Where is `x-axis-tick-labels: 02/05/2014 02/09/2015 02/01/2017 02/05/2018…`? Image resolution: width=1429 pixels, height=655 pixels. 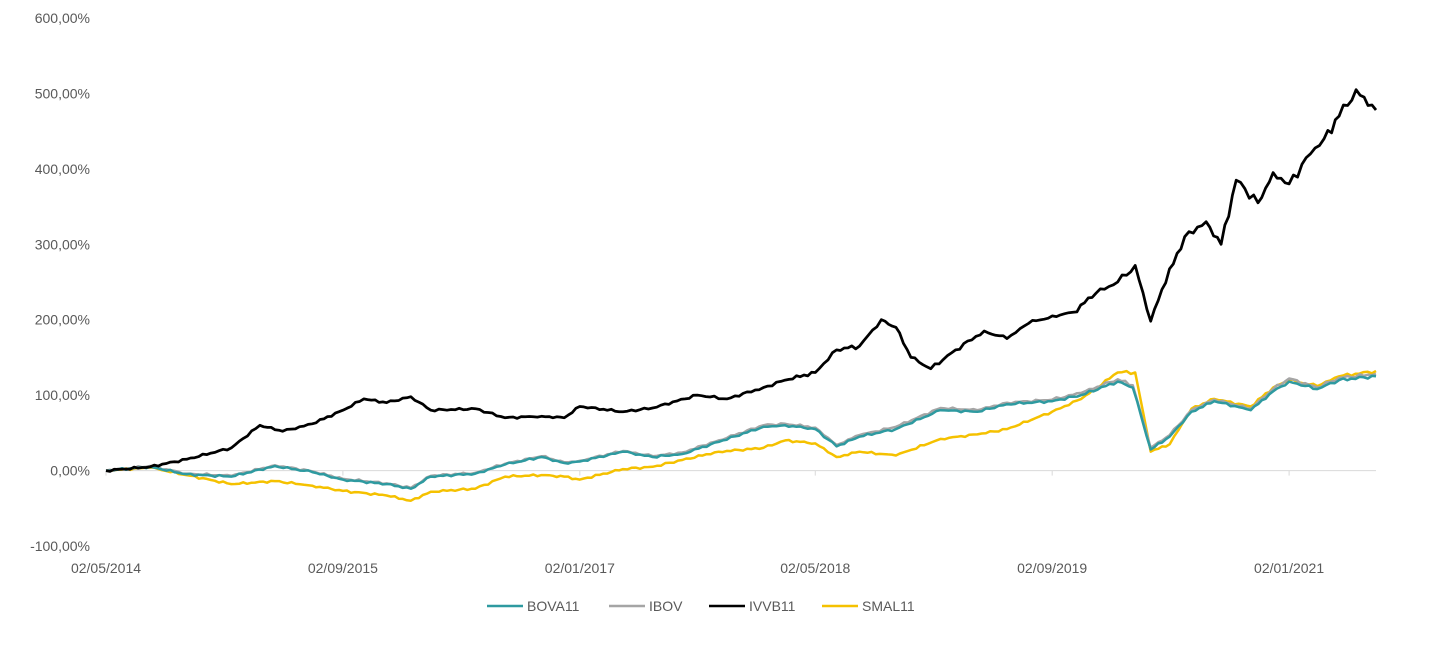
x-axis-tick-labels: 02/05/2014 02/09/2015 02/01/2017 02/05/2018… is located at coordinates (697, 568).